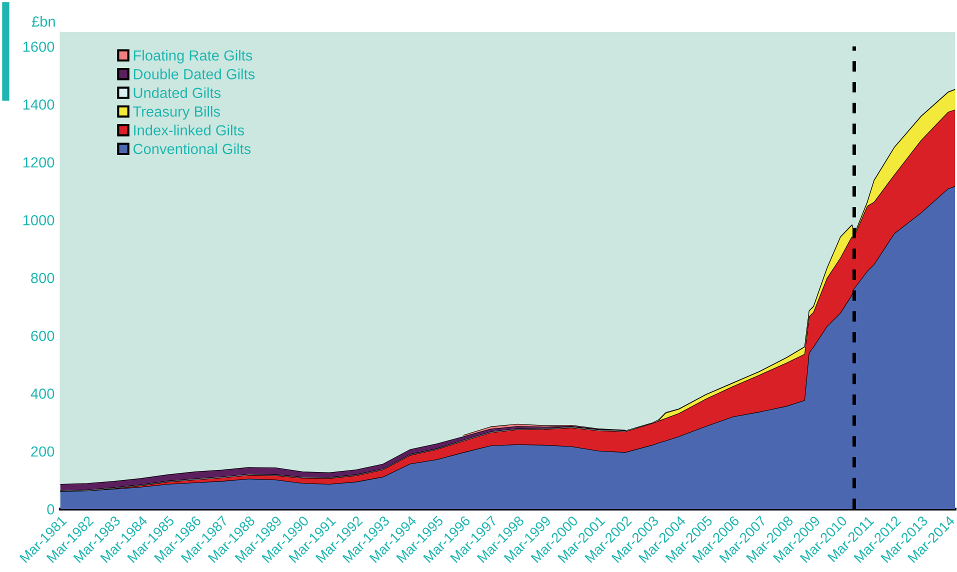 This screenshot has height=572, width=957. I want to click on y-tick-label: 0, so click(50, 509).